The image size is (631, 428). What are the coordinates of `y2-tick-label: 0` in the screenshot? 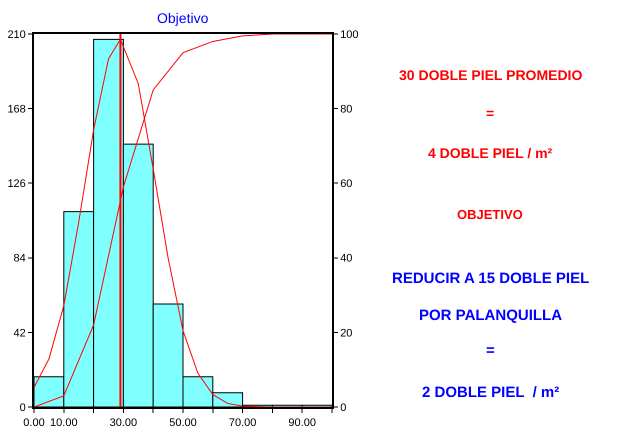 It's located at (343, 408).